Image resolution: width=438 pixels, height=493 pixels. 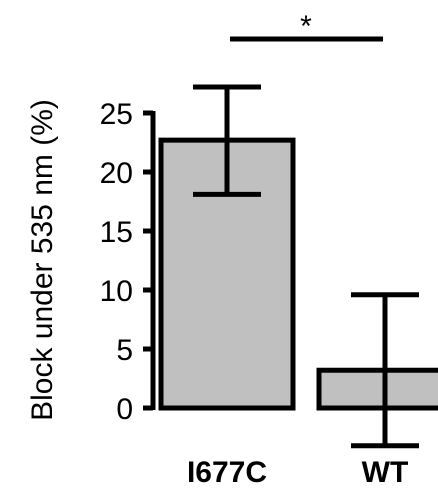 I want to click on x-axis-labels: I677C WT, so click(x=297, y=472).